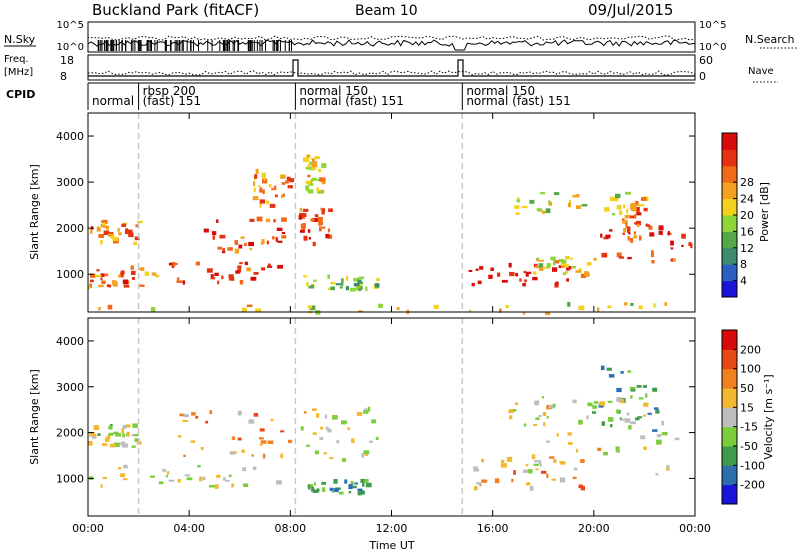  What do you see at coordinates (747, 407) in the screenshot?
I see `colorbar-tick-label: 15` at bounding box center [747, 407].